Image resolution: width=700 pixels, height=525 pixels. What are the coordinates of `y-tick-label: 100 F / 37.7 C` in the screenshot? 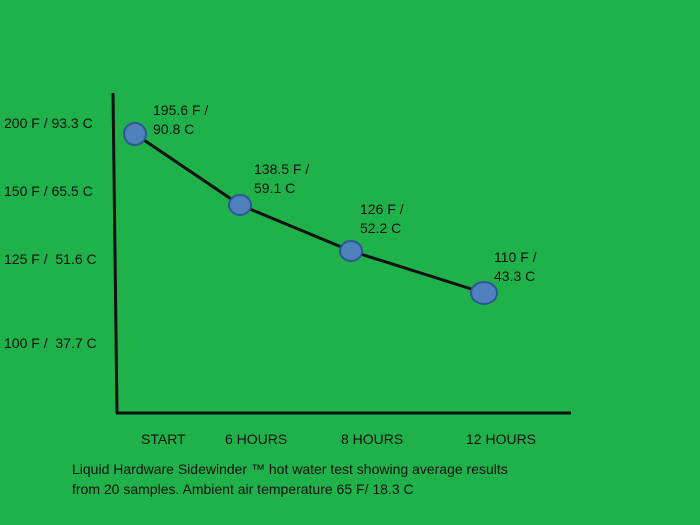 It's located at (50, 343).